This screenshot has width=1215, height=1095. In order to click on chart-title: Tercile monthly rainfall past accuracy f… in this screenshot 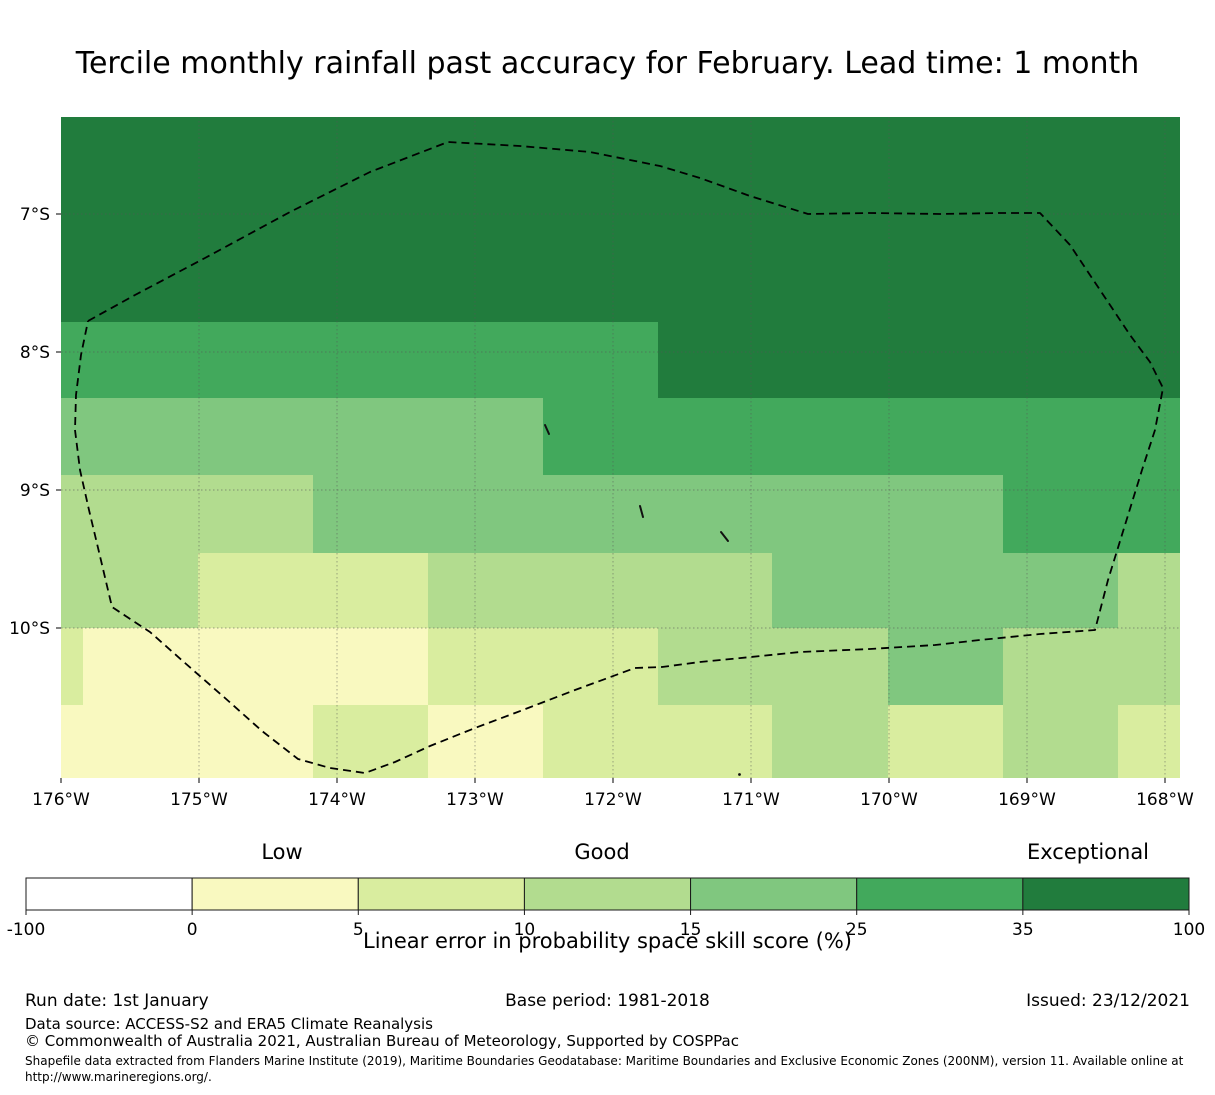, I will do `click(607, 63)`.